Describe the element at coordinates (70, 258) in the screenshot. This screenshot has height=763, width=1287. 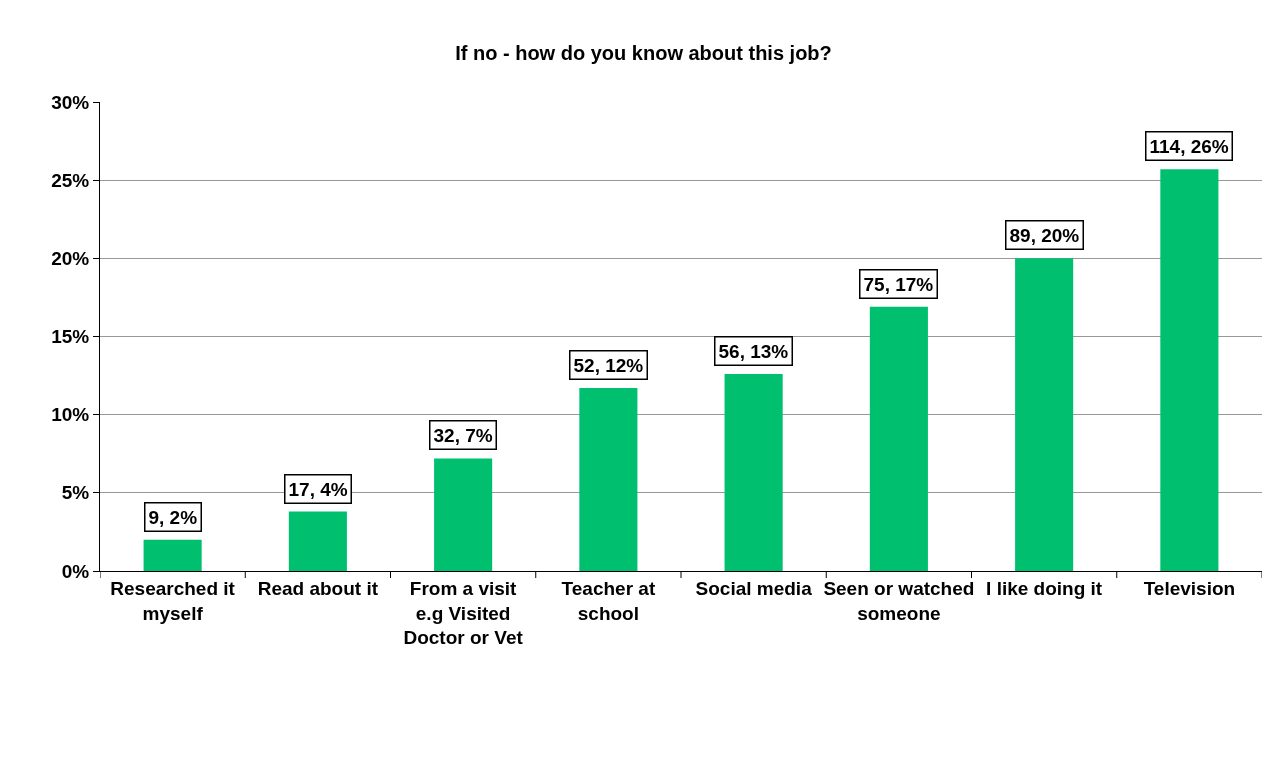
I see `y-tick-label: 20%` at that location.